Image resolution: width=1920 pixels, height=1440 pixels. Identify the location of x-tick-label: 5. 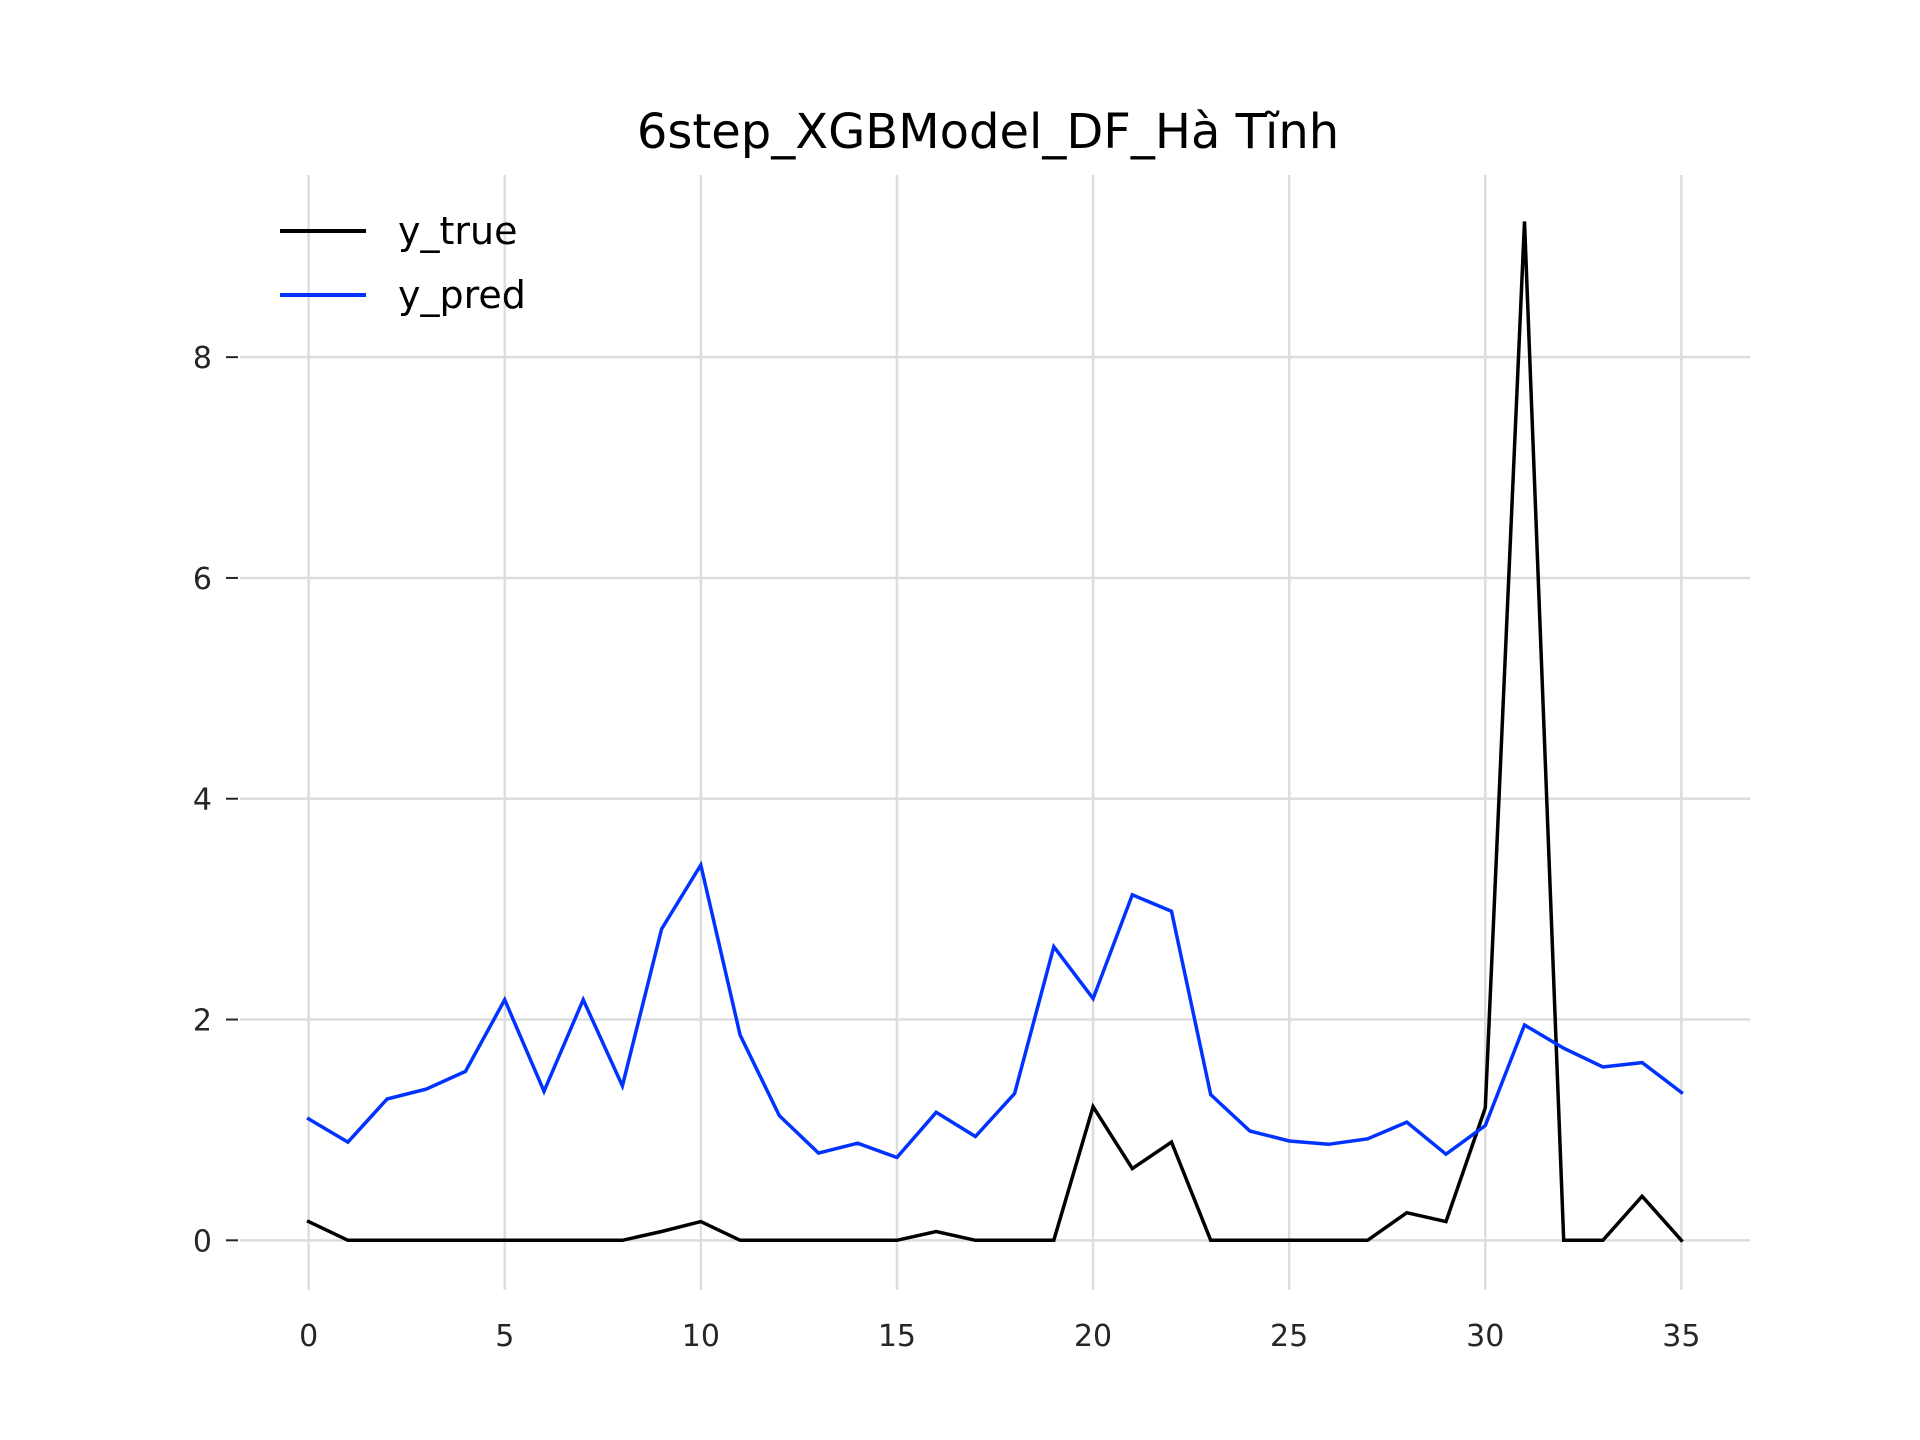
(504, 1336).